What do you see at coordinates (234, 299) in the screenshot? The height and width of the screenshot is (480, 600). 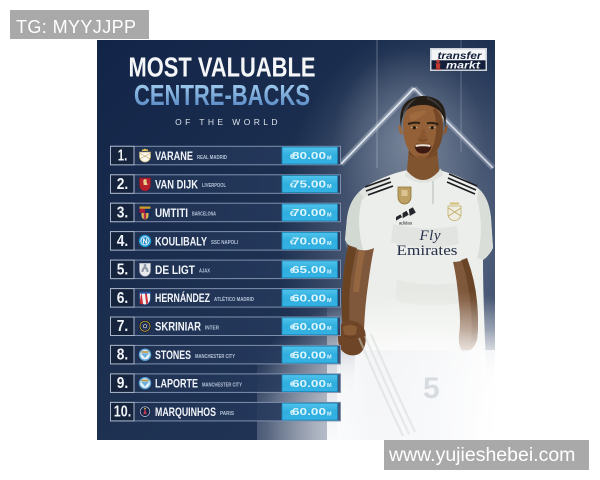 I see `svg-text: ATLÉTICO MADRID` at bounding box center [234, 299].